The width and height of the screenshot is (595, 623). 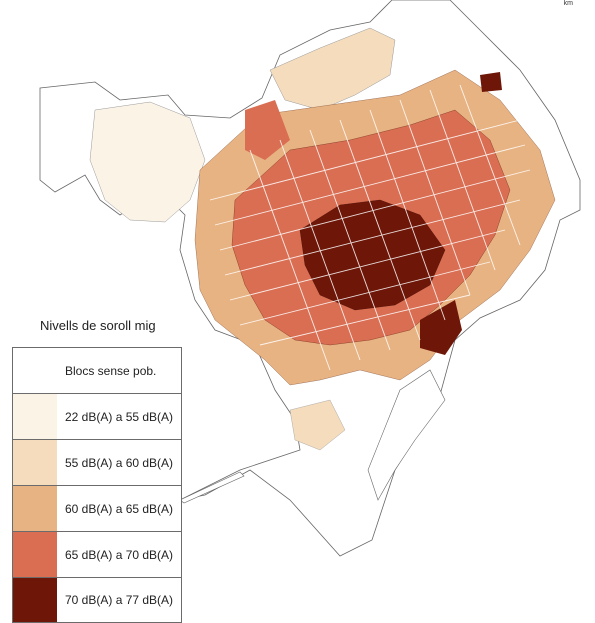 I want to click on south-zone, so click(x=317, y=425).